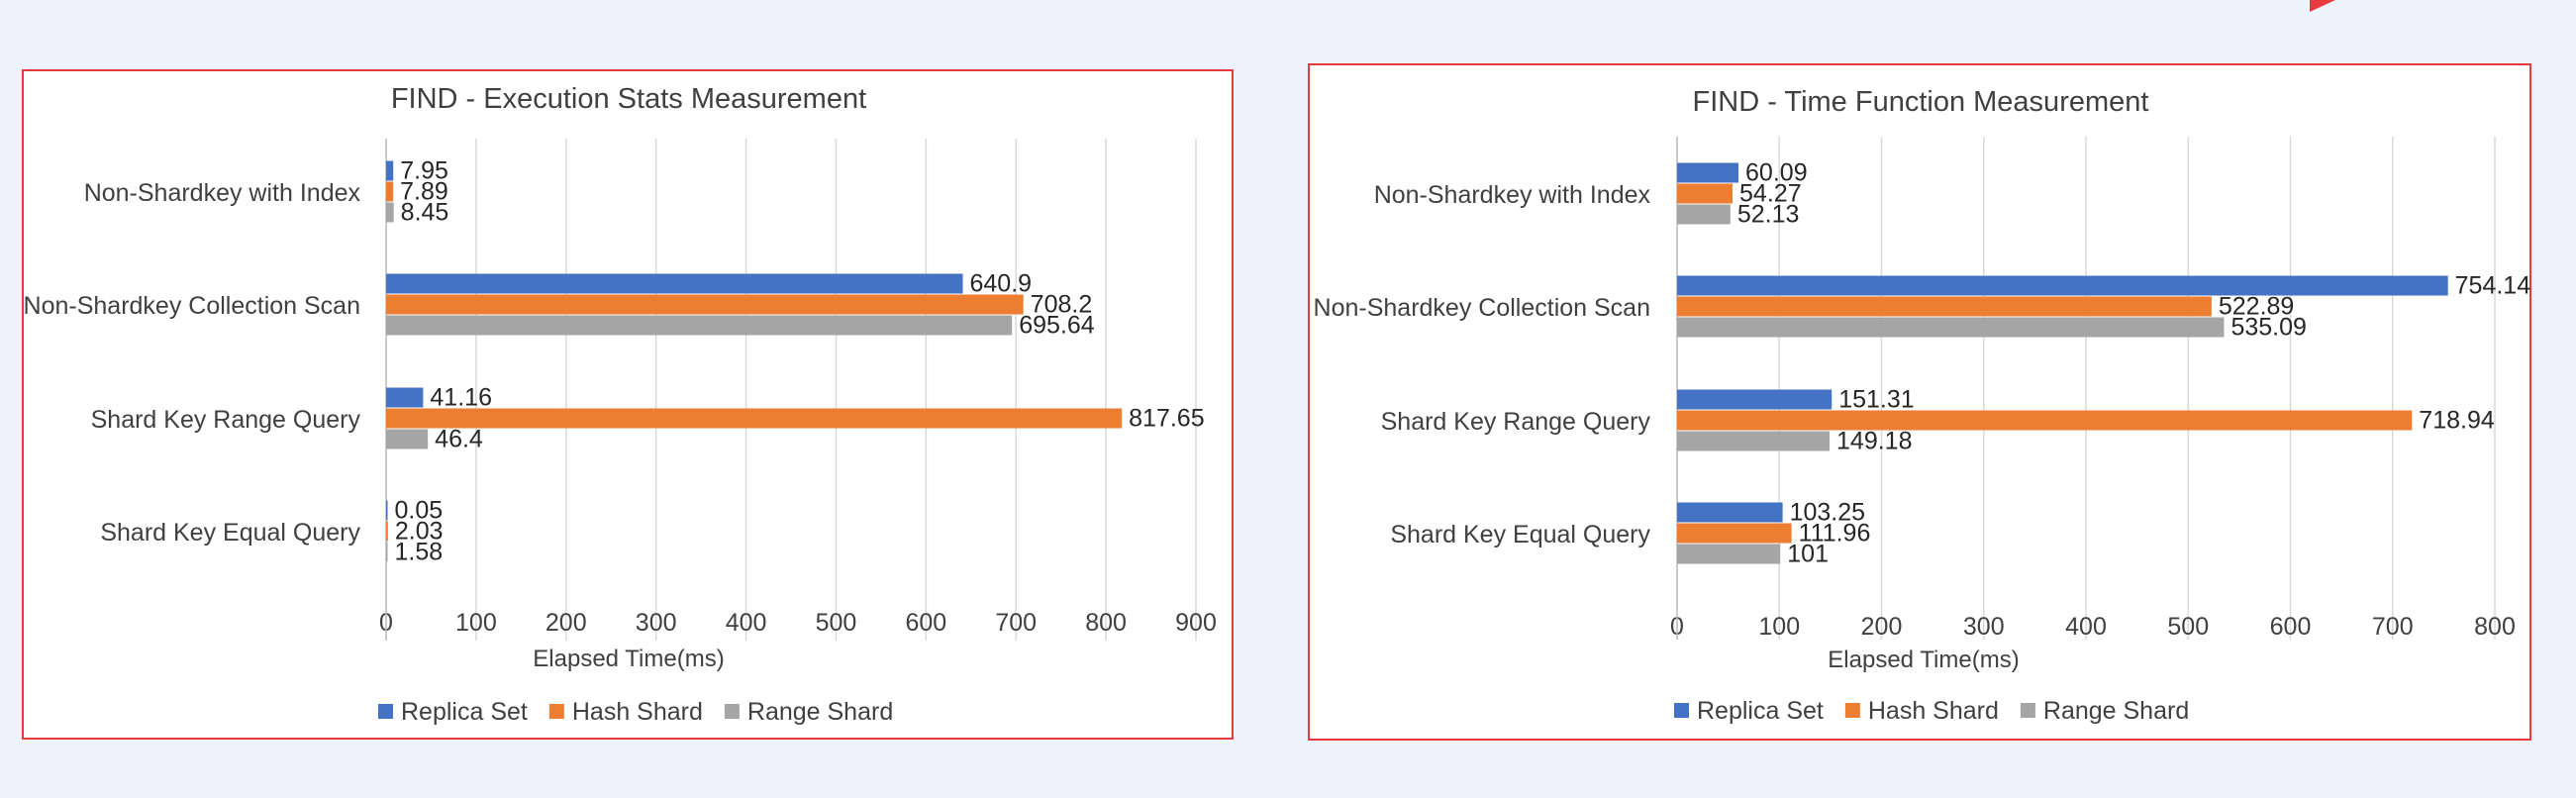  Describe the element at coordinates (1057, 326) in the screenshot. I see `data-label: 695.64` at that location.